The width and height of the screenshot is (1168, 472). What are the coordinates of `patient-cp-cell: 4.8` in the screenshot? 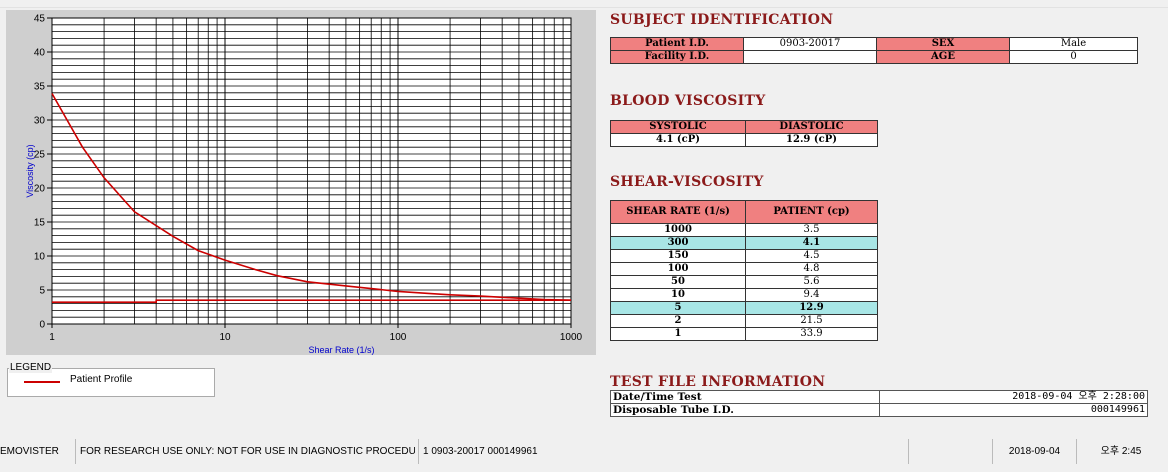 It's located at (811, 269).